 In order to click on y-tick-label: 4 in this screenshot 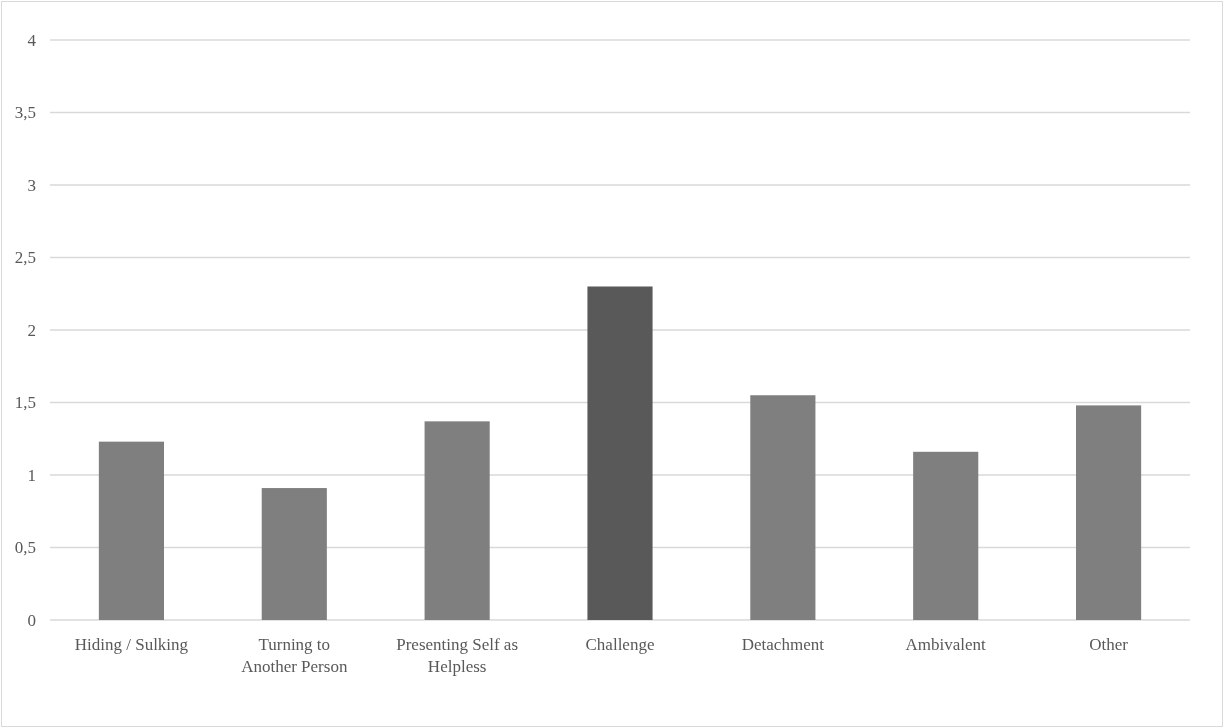, I will do `click(32, 40)`.